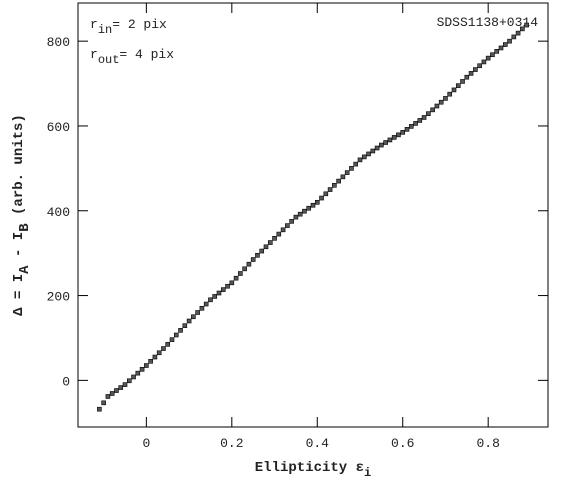 The width and height of the screenshot is (561, 481). What do you see at coordinates (58, 297) in the screenshot?
I see `y-tick-label: 200` at bounding box center [58, 297].